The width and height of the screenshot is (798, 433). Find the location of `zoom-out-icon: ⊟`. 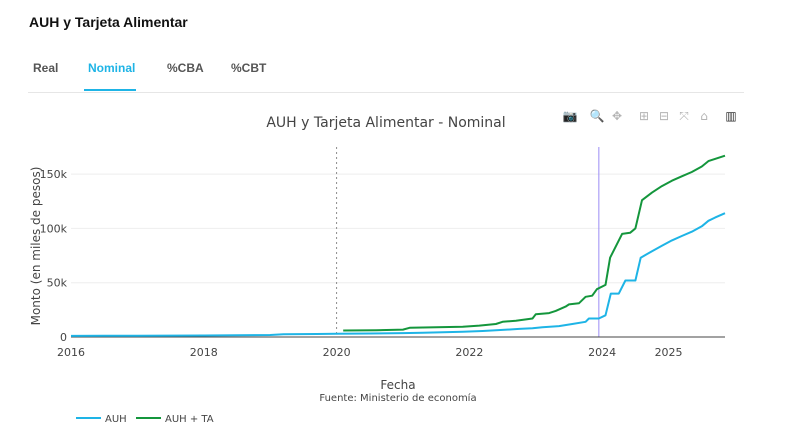

zoom-out-icon: ⊟ is located at coordinates (664, 116).